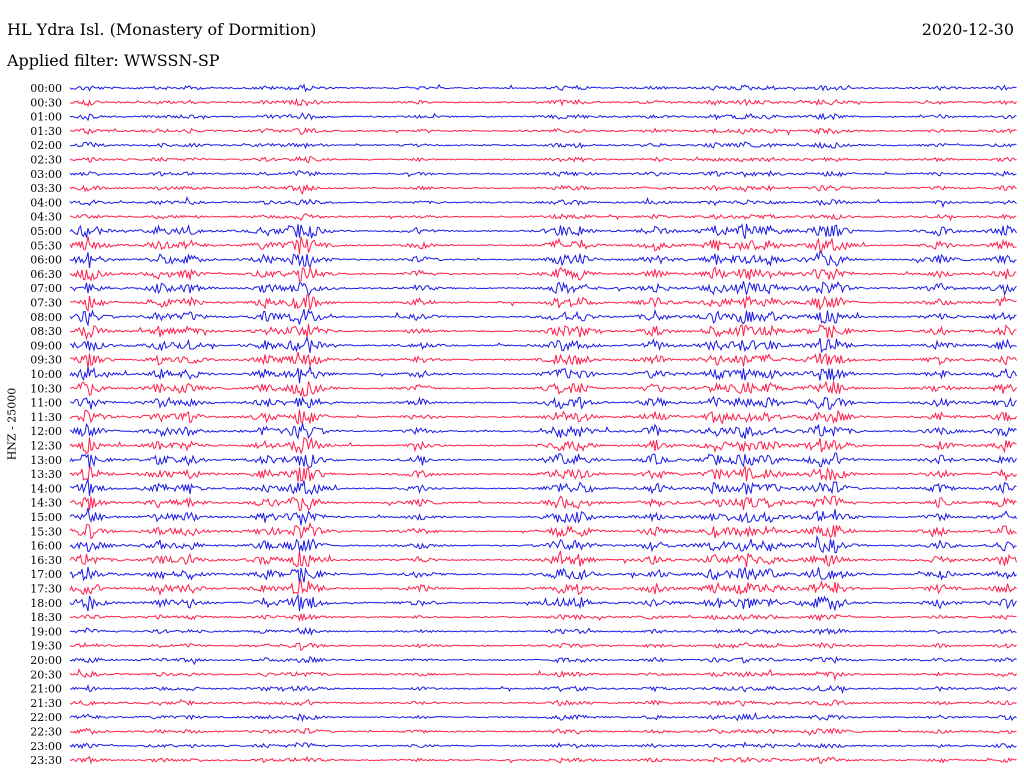 The width and height of the screenshot is (1024, 780). What do you see at coordinates (46, 388) in the screenshot?
I see `time-tick-label: 10:30` at bounding box center [46, 388].